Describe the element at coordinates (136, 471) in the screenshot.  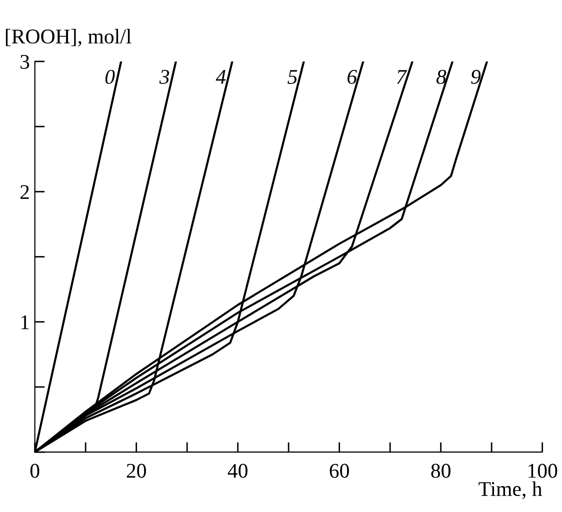
I see `x-tick-label: 20` at that location.